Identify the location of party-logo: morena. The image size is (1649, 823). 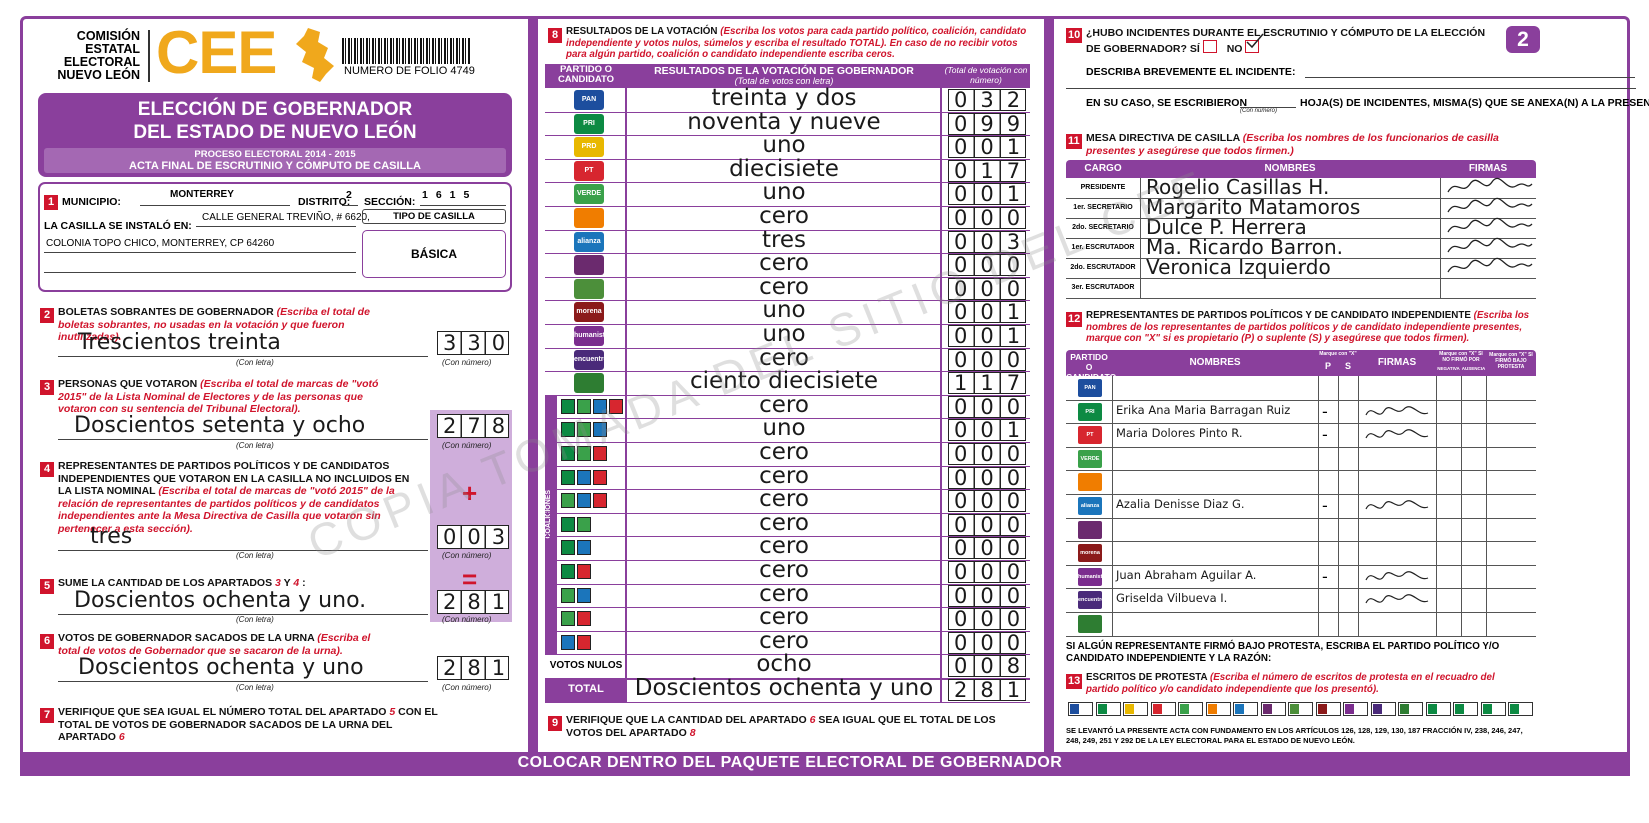
(589, 312).